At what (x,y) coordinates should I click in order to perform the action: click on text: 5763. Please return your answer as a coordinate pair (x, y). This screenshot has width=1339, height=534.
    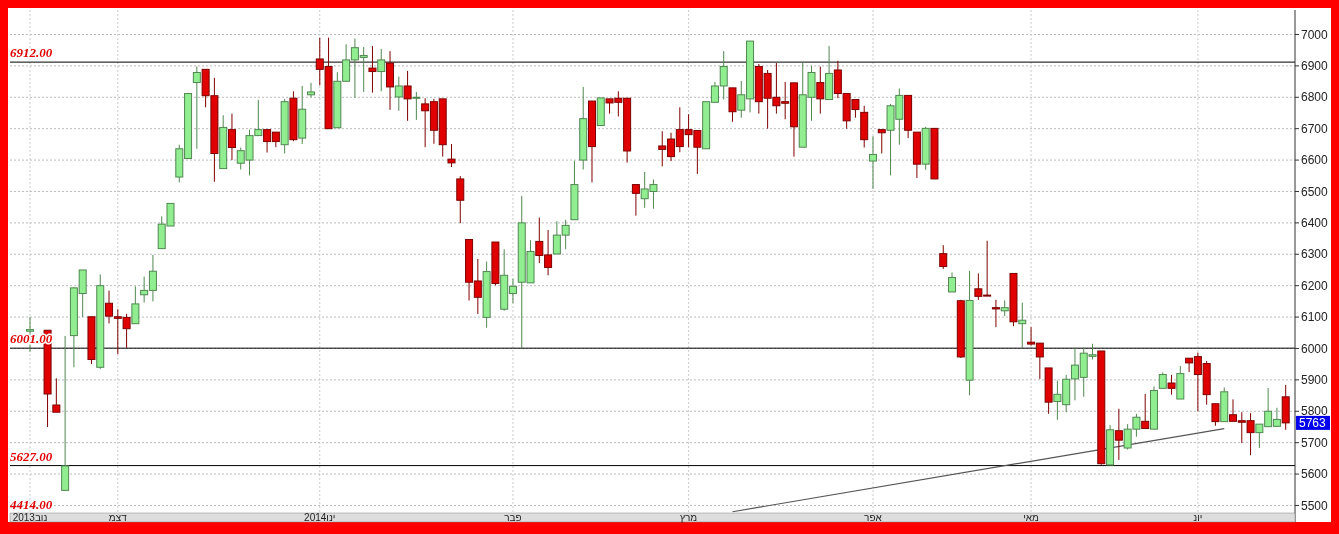
    Looking at the image, I should click on (1313, 423).